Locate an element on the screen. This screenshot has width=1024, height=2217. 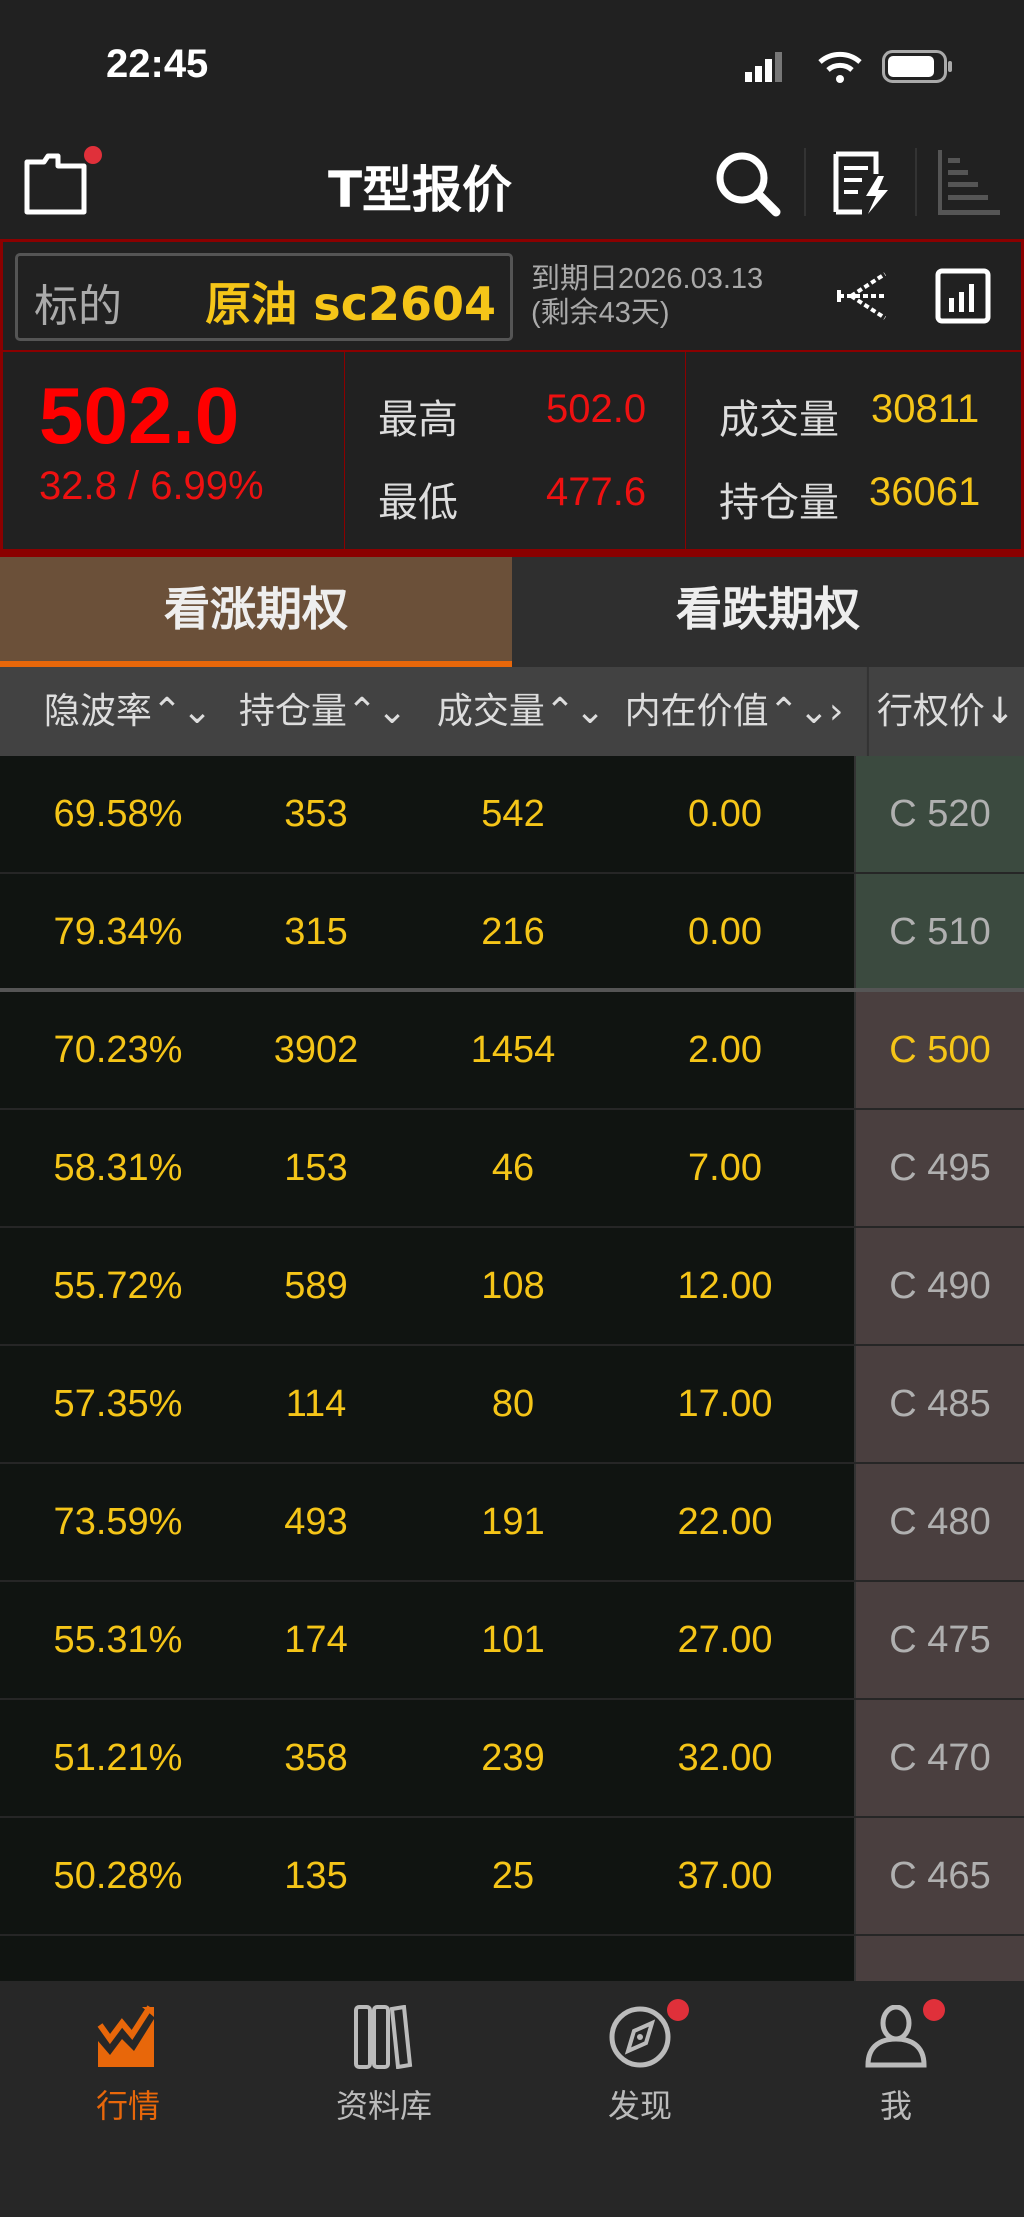
strike-price: C 490 is located at coordinates (939, 1286).